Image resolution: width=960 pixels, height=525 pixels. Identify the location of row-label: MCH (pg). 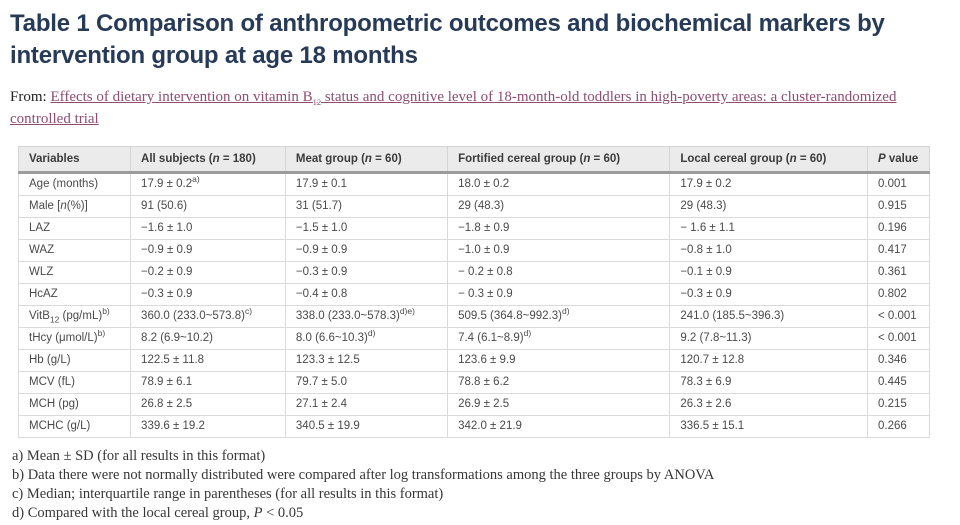
(74, 404).